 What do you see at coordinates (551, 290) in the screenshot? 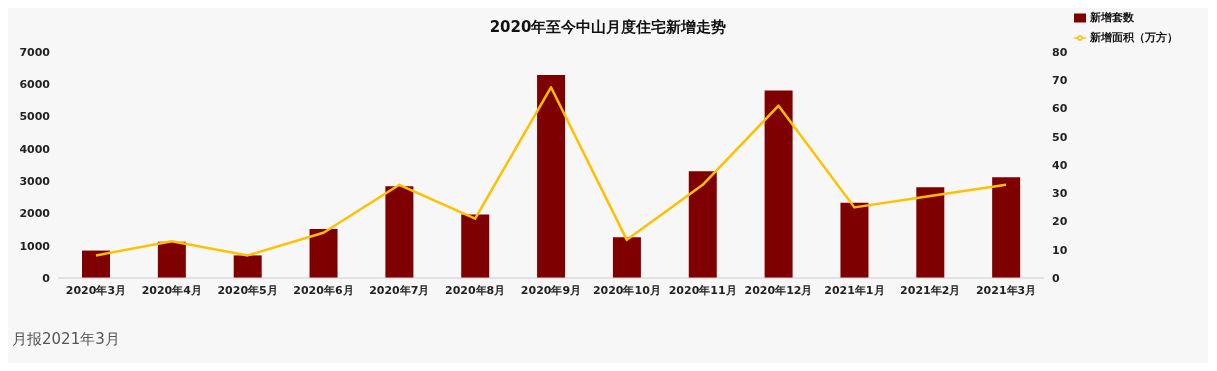
I see `x-tick-label: 2020年9月` at bounding box center [551, 290].